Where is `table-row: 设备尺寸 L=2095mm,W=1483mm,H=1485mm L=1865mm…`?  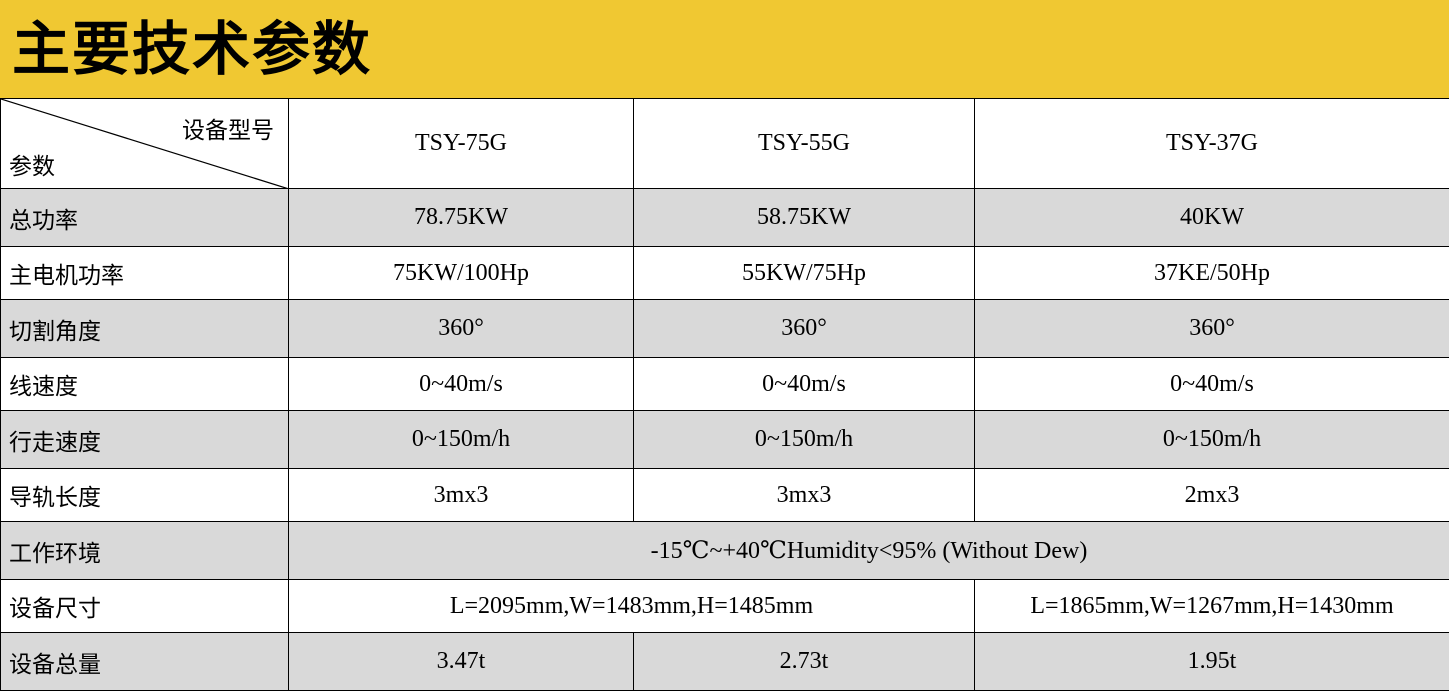
table-row: 设备尺寸 L=2095mm,W=1483mm,H=1485mm L=1865mm… is located at coordinates (724, 606).